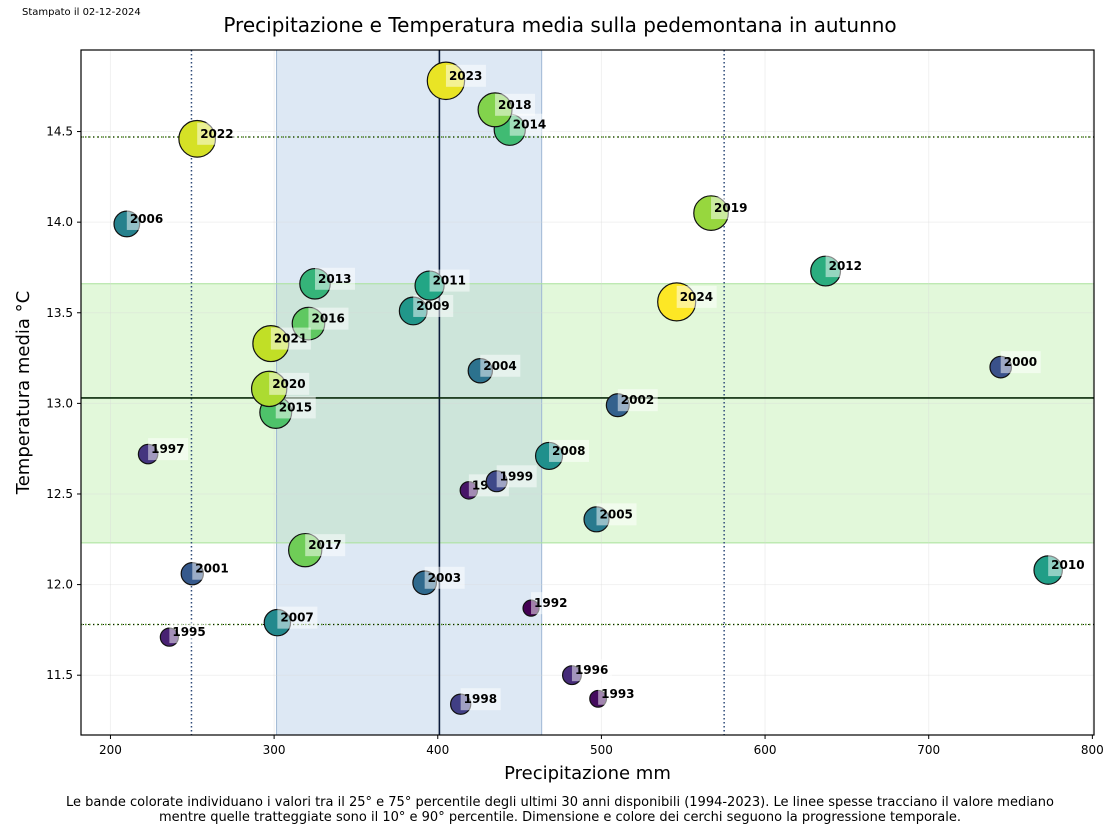  I want to click on data-point-2000: 2000, so click(1015, 365).